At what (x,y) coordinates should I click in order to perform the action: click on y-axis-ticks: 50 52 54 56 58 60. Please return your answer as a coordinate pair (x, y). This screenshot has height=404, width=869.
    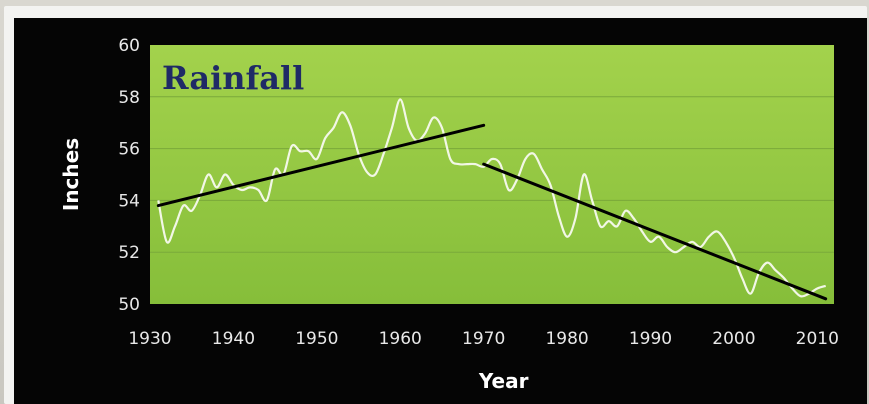
    Looking at the image, I should click on (129, 175).